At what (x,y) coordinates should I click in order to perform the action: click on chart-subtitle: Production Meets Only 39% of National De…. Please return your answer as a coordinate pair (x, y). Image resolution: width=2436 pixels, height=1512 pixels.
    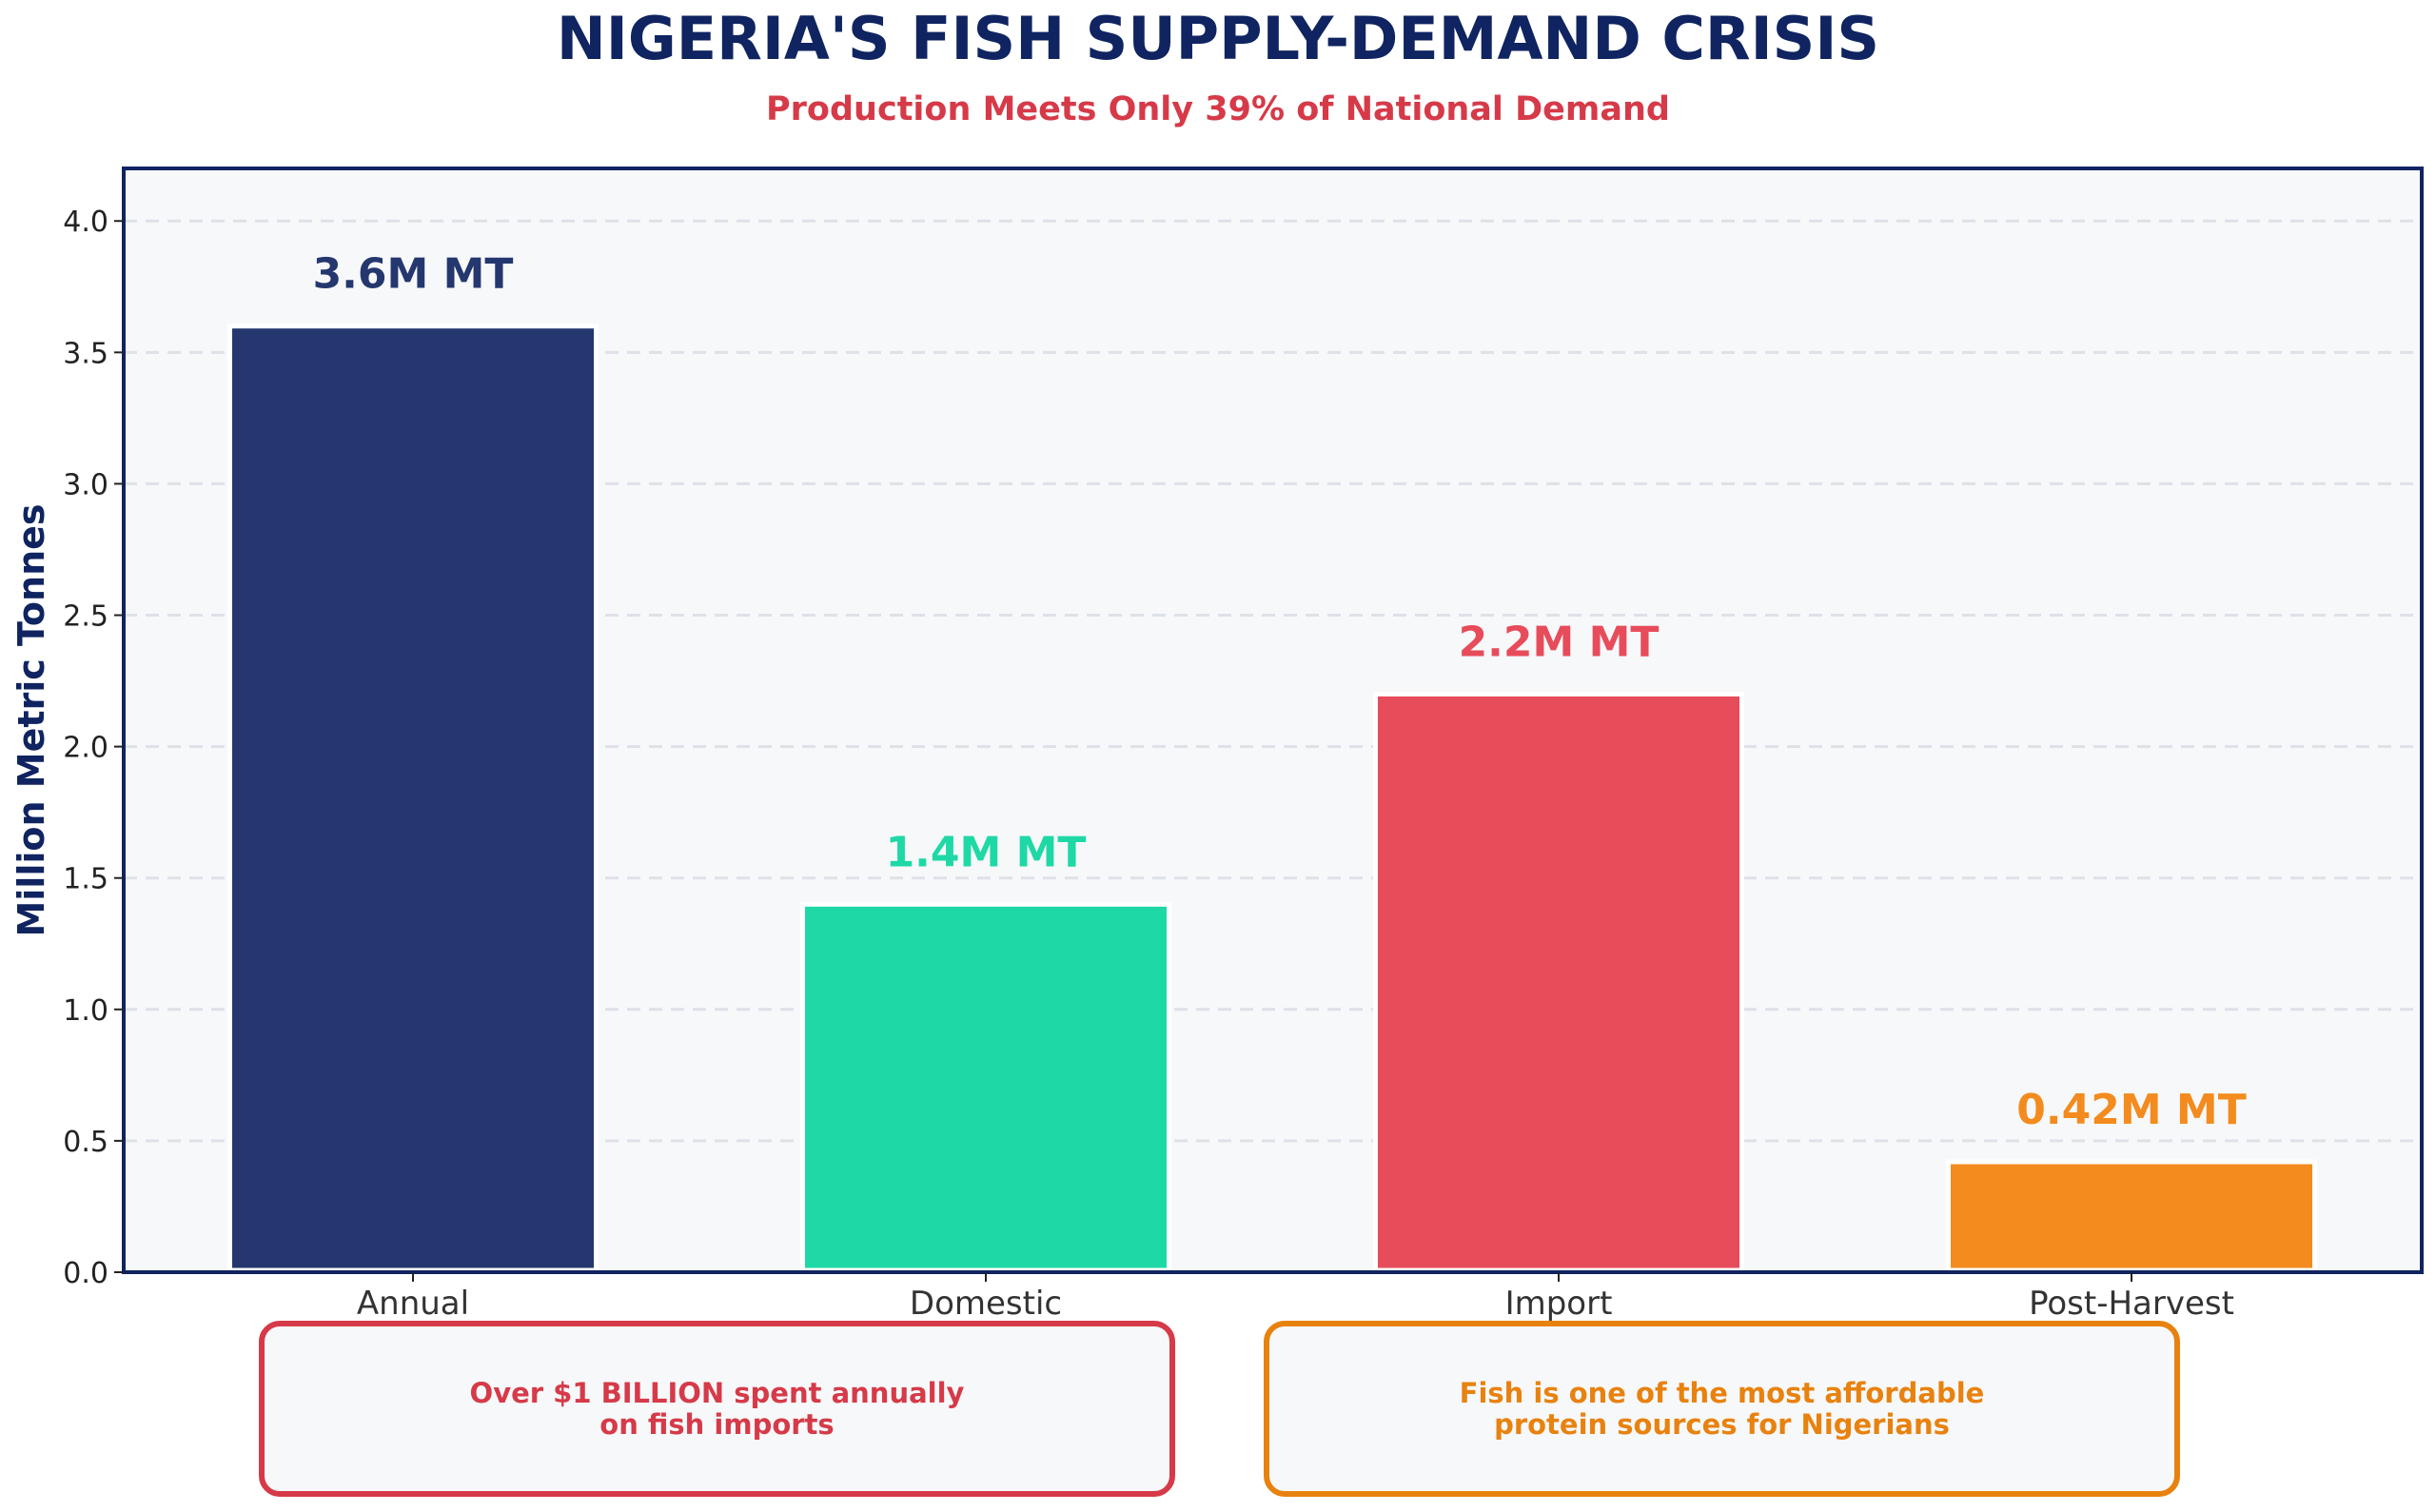
    Looking at the image, I should click on (1218, 109).